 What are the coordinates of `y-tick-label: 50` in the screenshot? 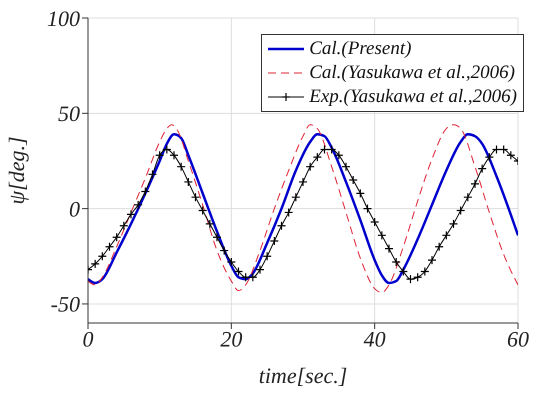 It's located at (69, 113).